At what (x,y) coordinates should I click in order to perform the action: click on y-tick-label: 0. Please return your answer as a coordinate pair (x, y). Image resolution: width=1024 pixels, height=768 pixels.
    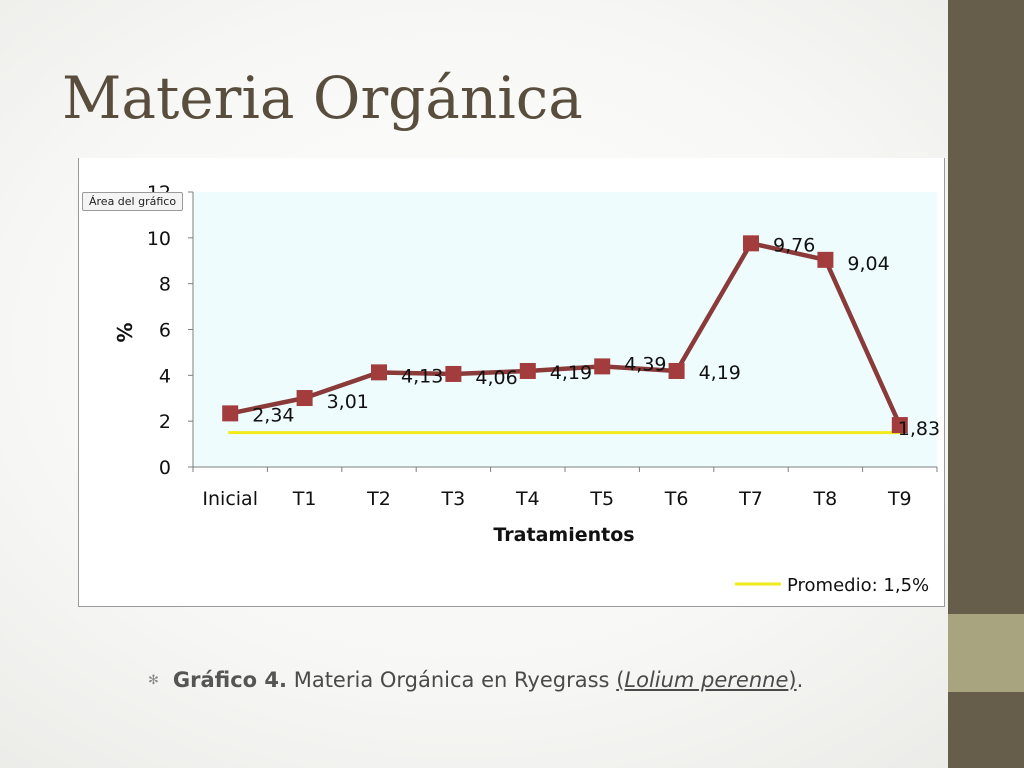
    Looking at the image, I should click on (165, 468).